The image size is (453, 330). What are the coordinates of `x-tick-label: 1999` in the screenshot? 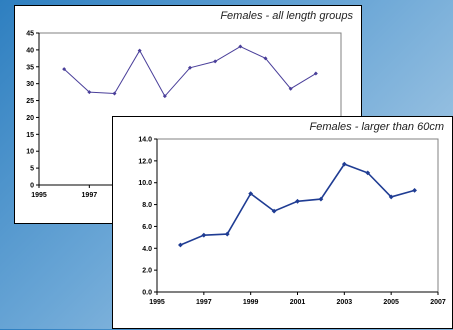 It's located at (251, 302).